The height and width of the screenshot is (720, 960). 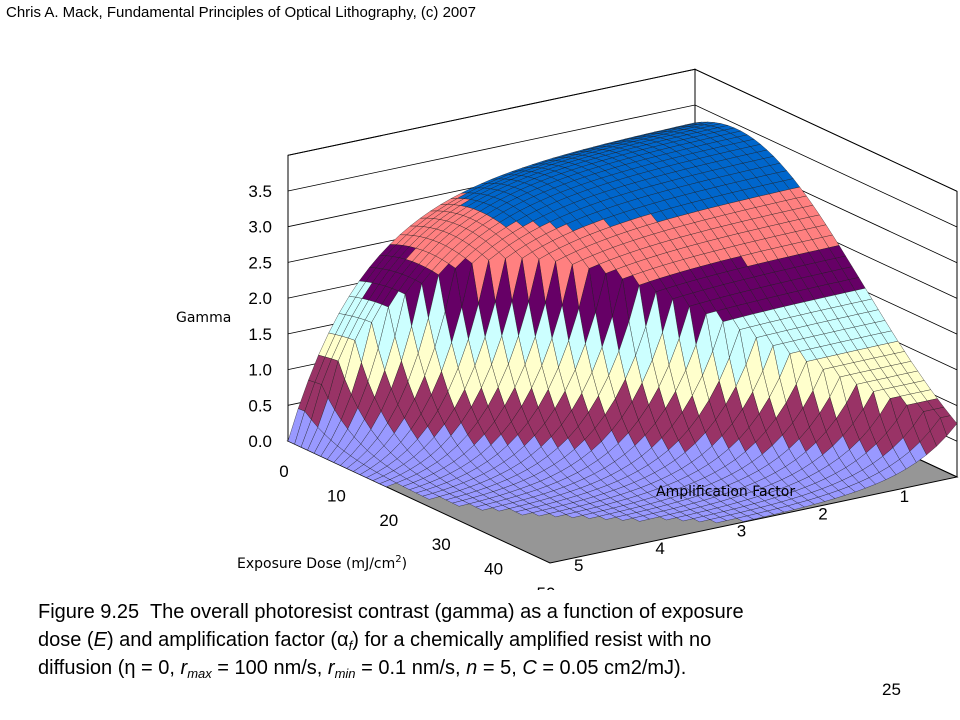 I want to click on y-tick-label: 4, so click(x=659, y=548).